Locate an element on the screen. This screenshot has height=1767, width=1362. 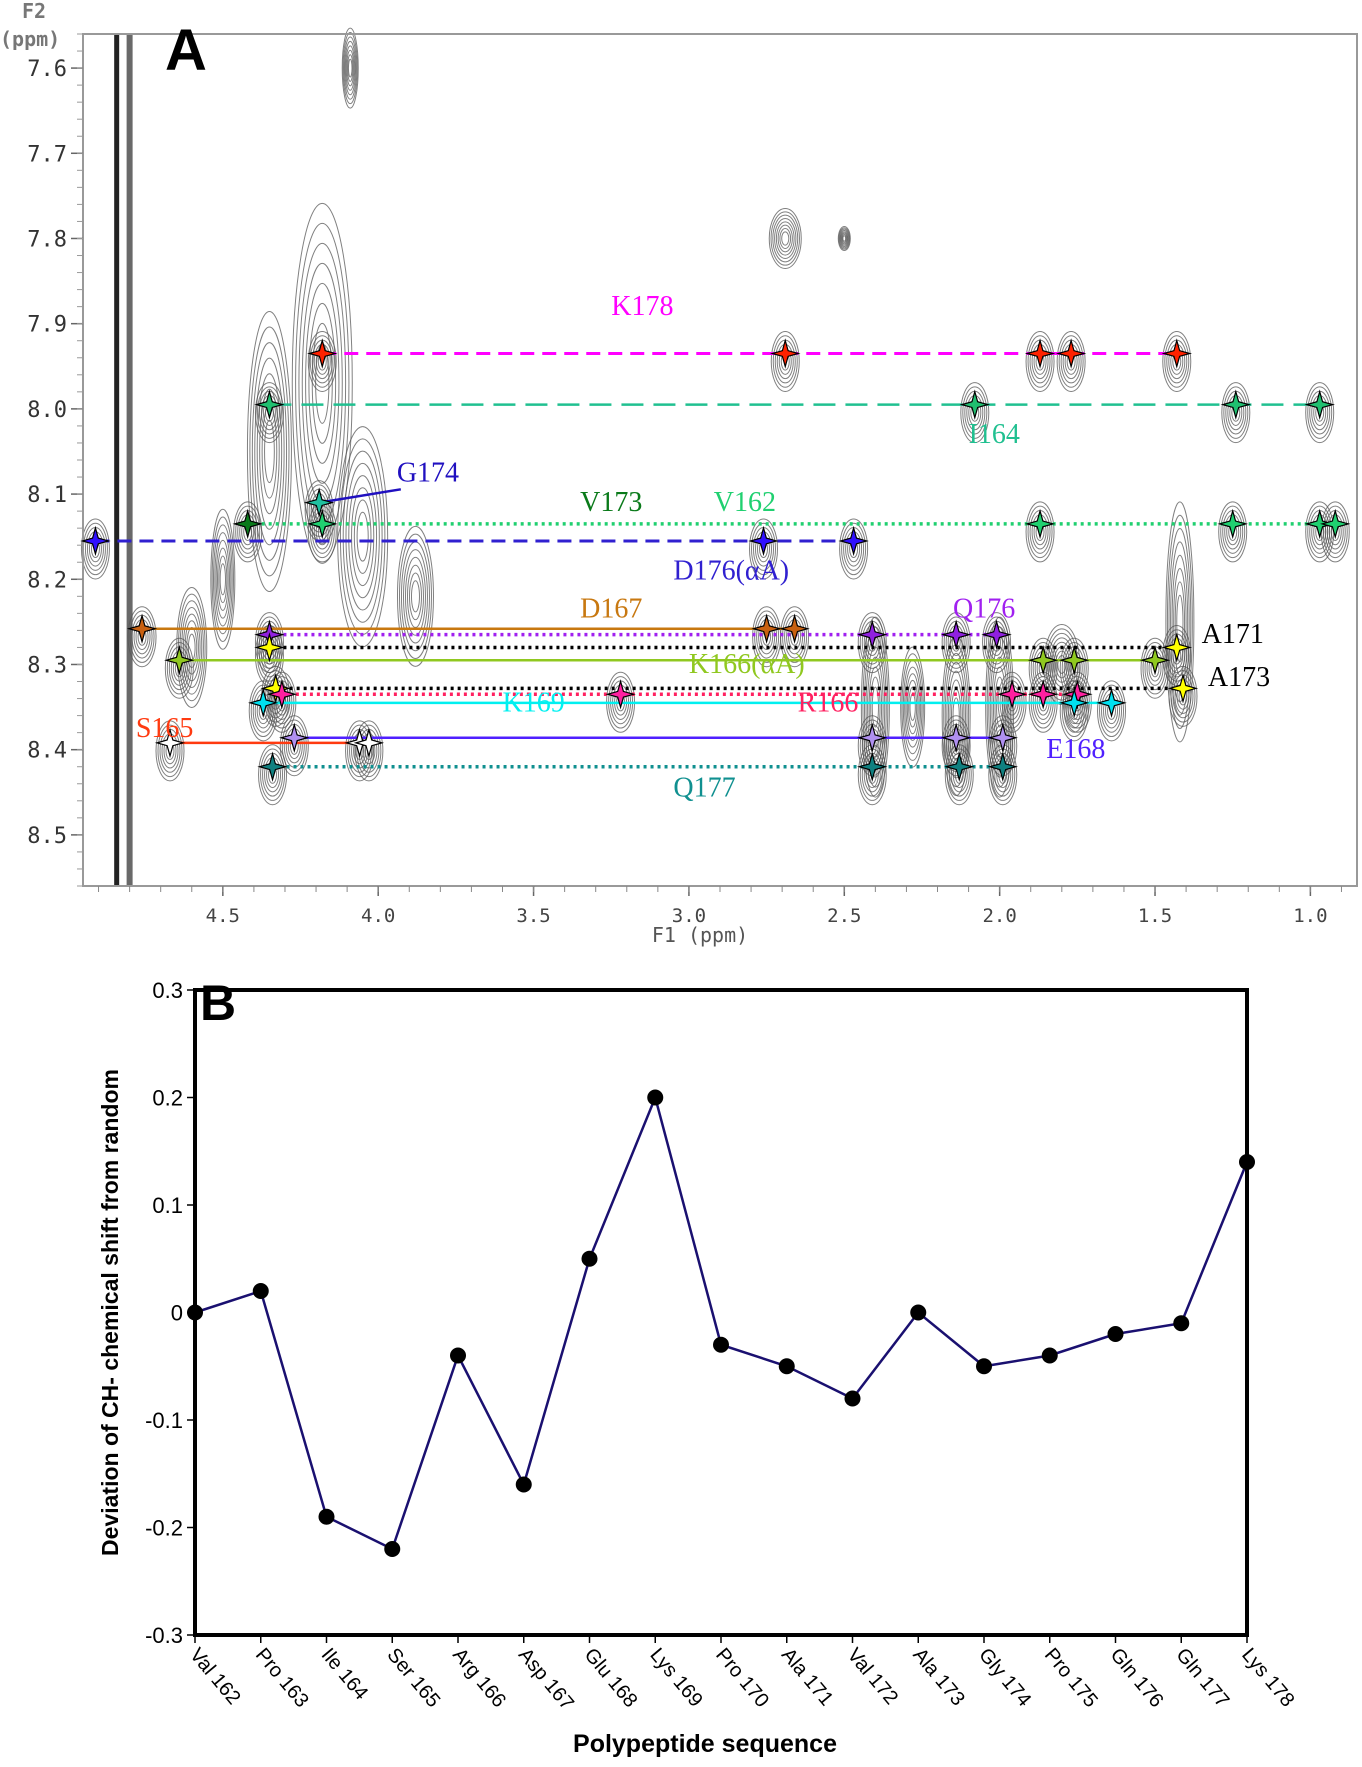
x-tick-label: 4.5 is located at coordinates (223, 916).